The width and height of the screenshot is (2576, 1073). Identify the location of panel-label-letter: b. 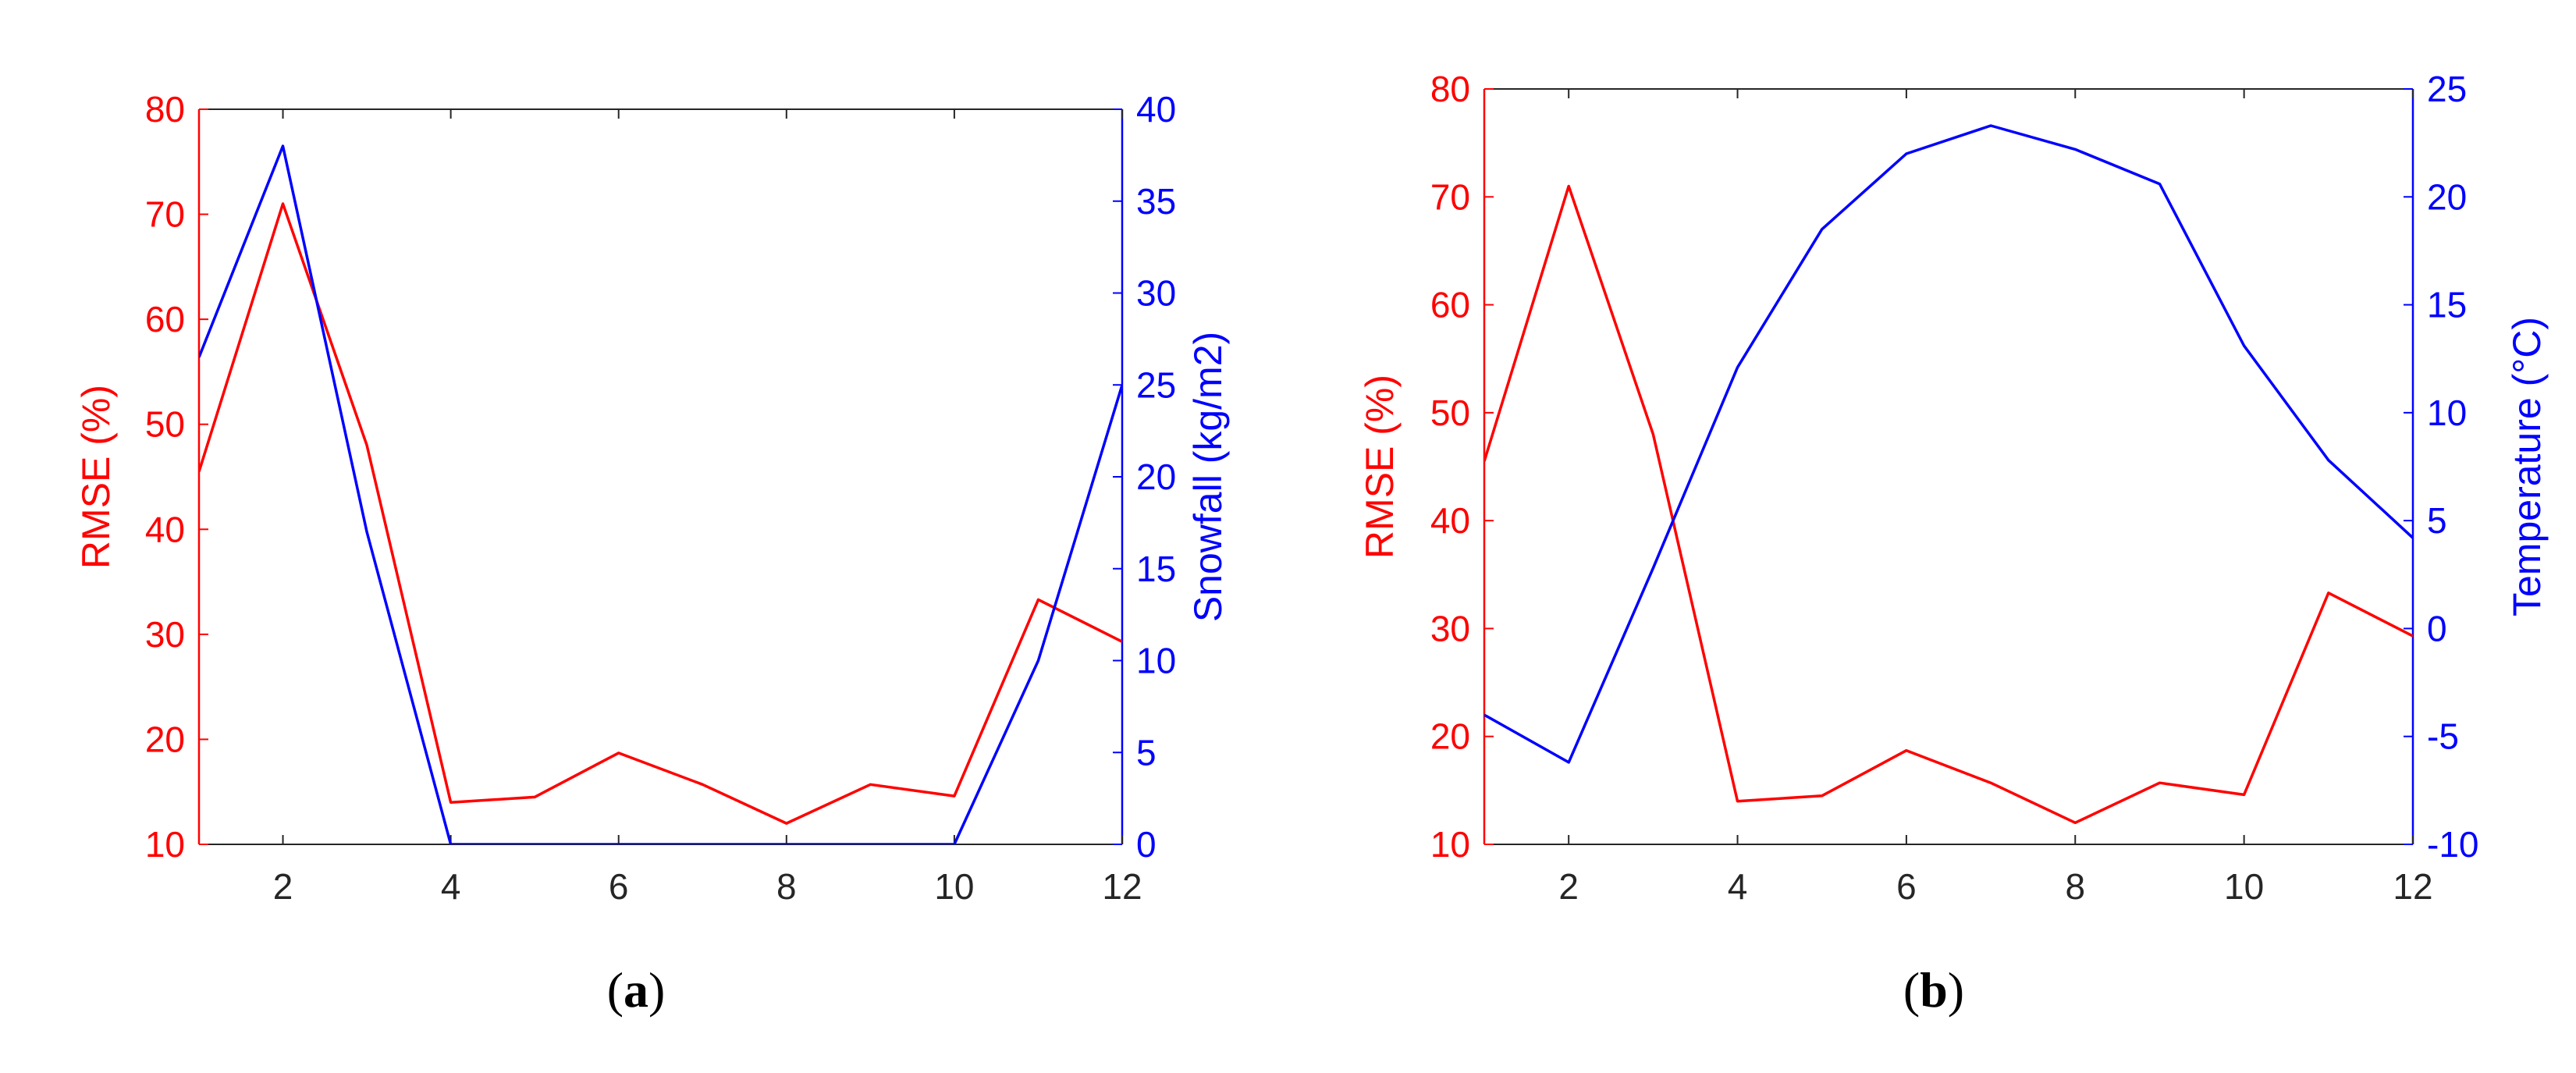
(1934, 990).